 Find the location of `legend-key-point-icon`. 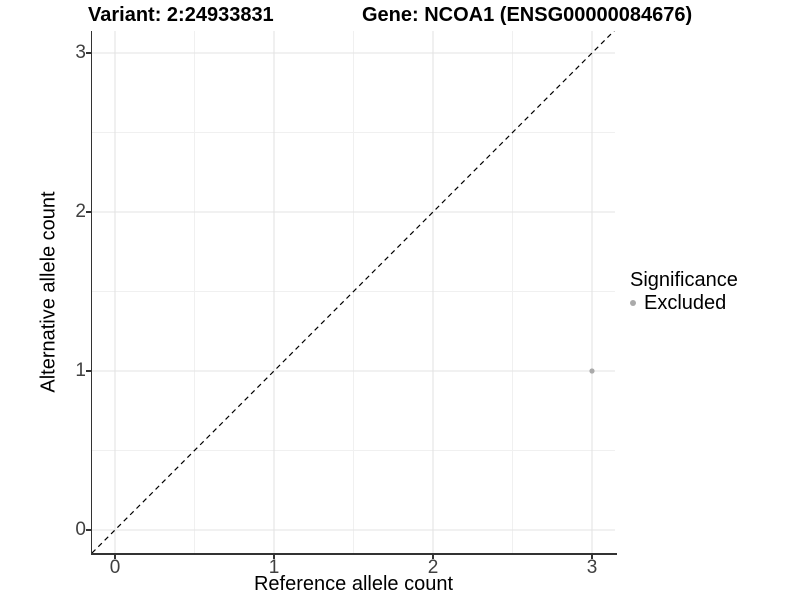

legend-key-point-icon is located at coordinates (633, 303).